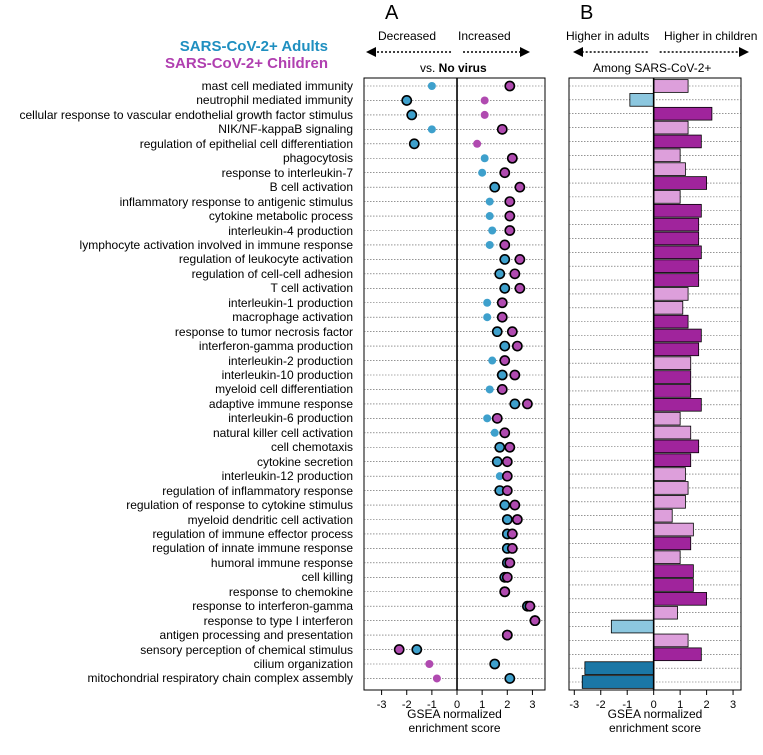 The width and height of the screenshot is (763, 755). What do you see at coordinates (655, 728) in the screenshot?
I see `panel-b-axis-title: enrichment score` at bounding box center [655, 728].